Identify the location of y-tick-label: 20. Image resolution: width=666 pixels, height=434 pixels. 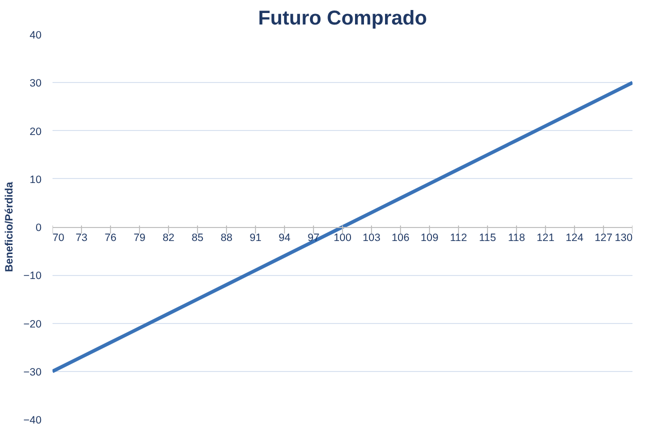
(36, 132).